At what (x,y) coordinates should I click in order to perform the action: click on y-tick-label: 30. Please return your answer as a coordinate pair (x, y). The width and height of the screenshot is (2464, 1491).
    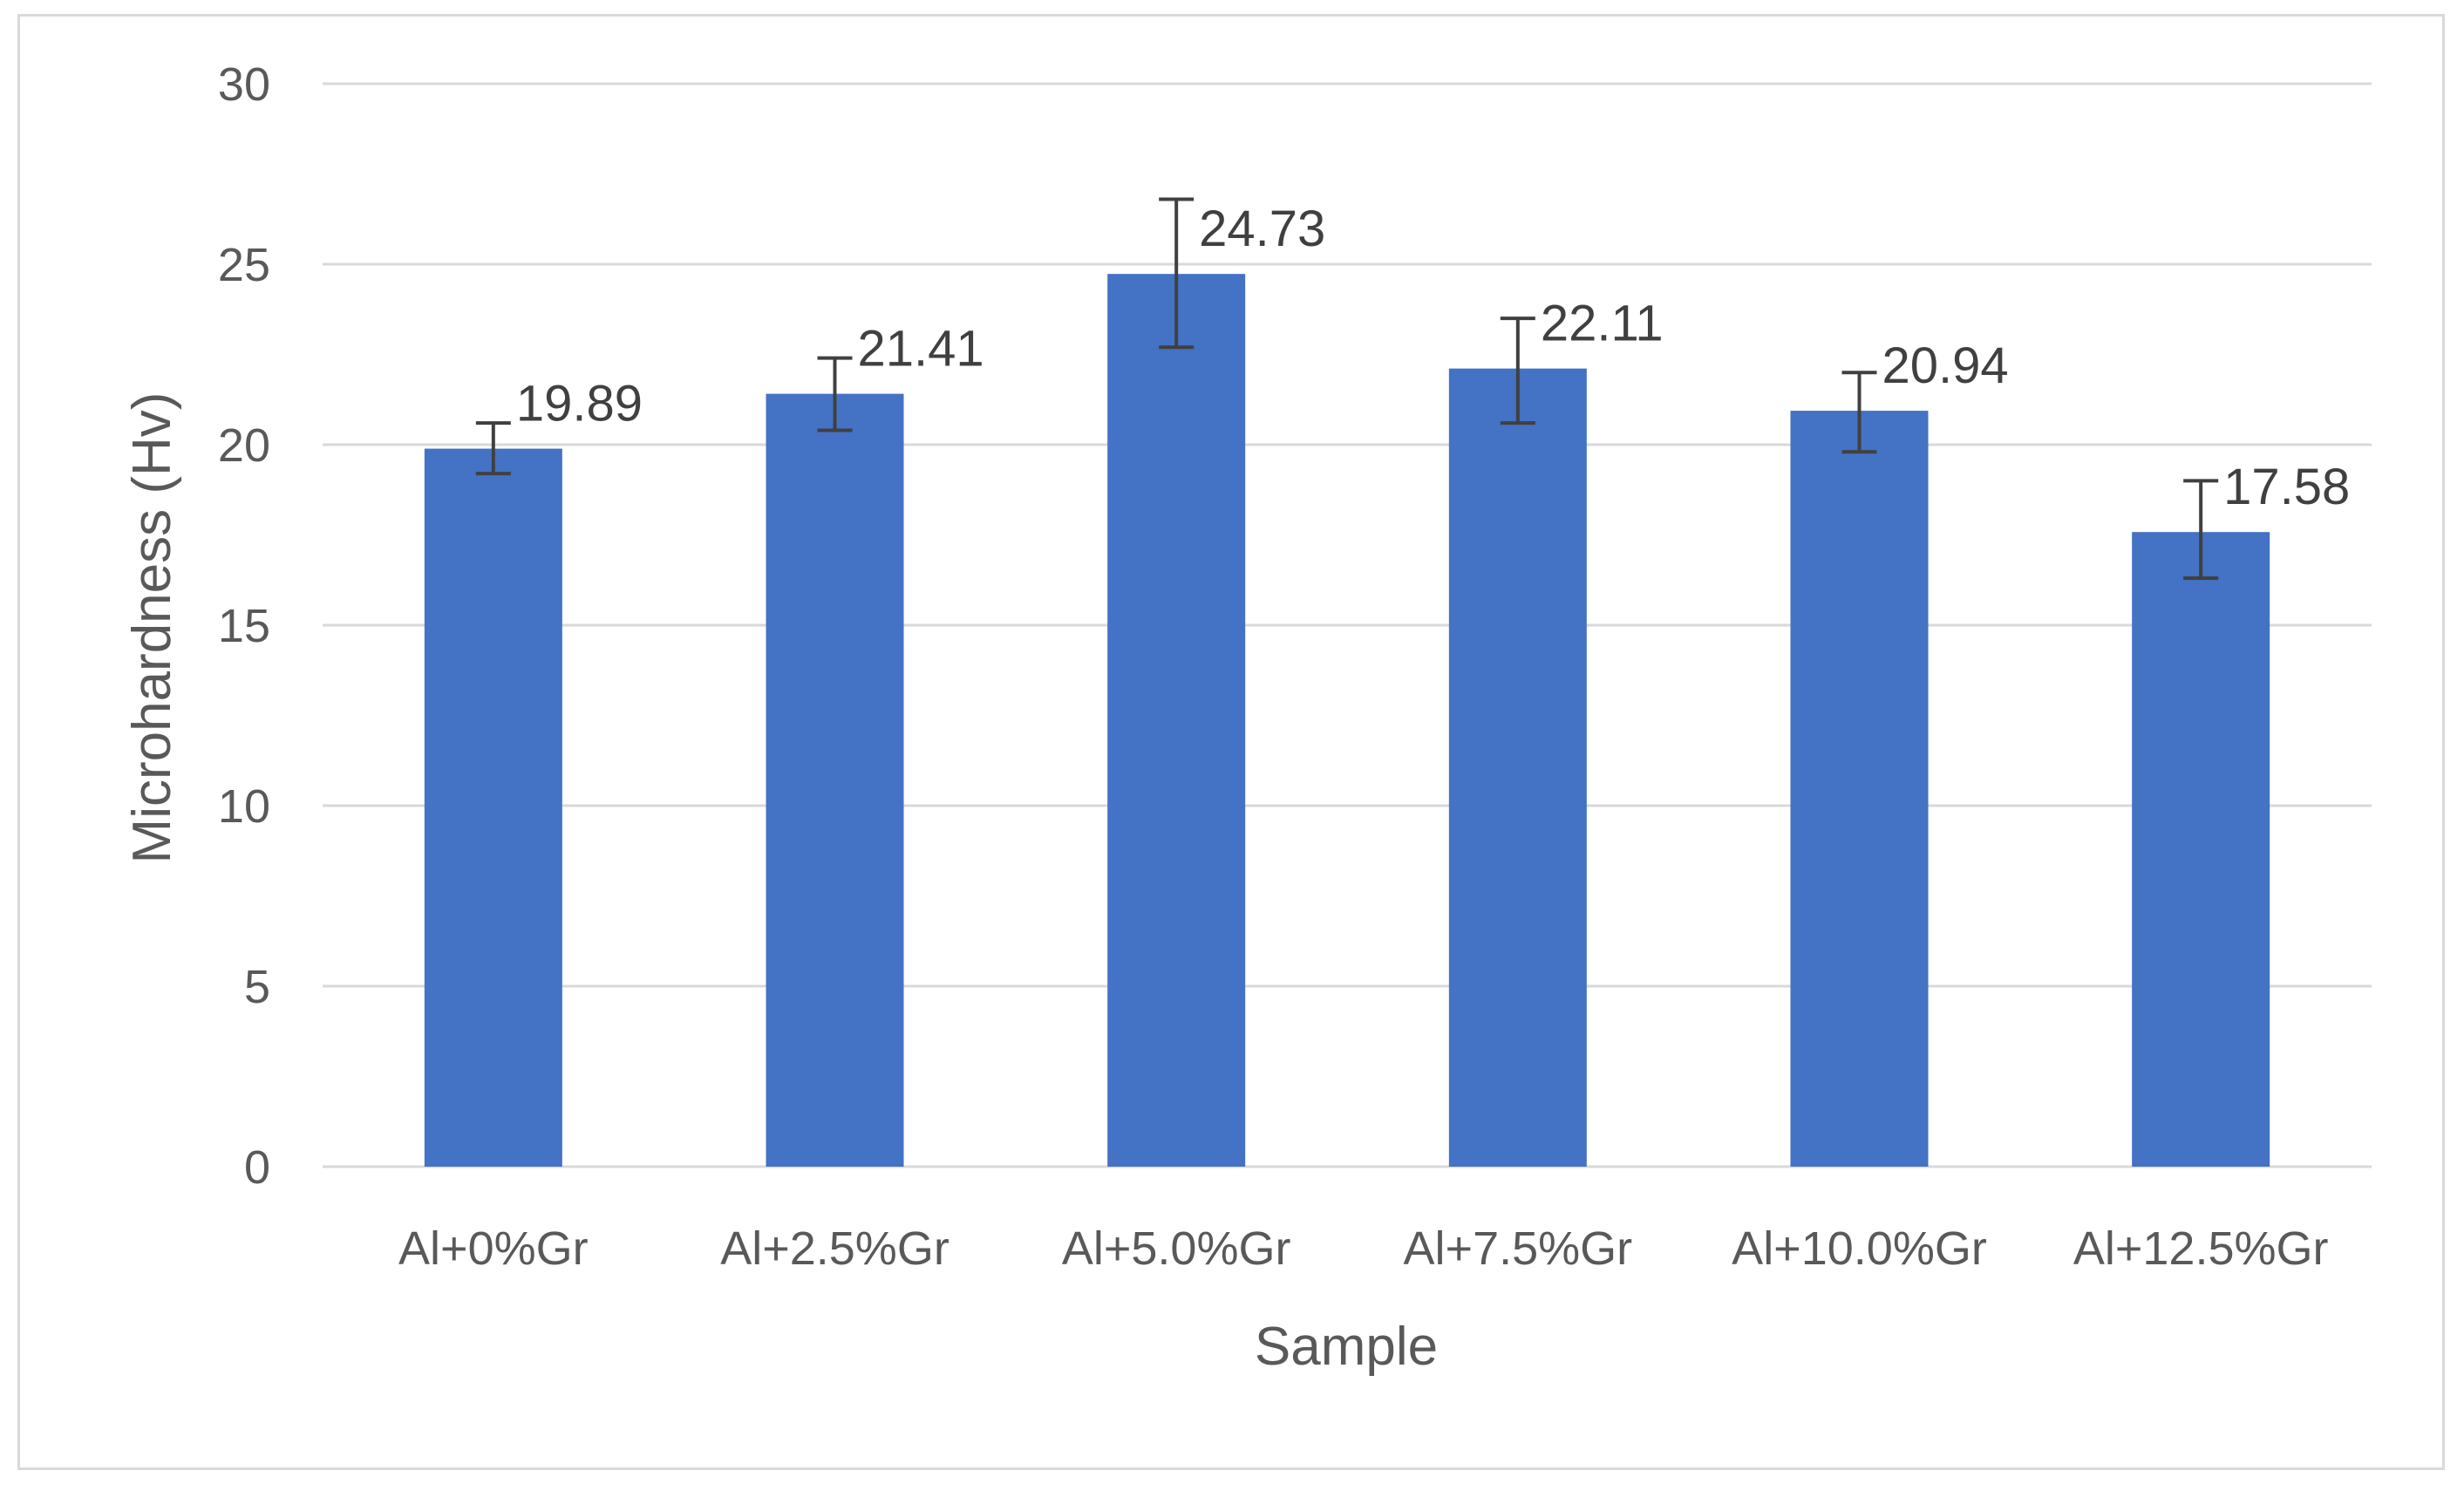
    Looking at the image, I should click on (244, 84).